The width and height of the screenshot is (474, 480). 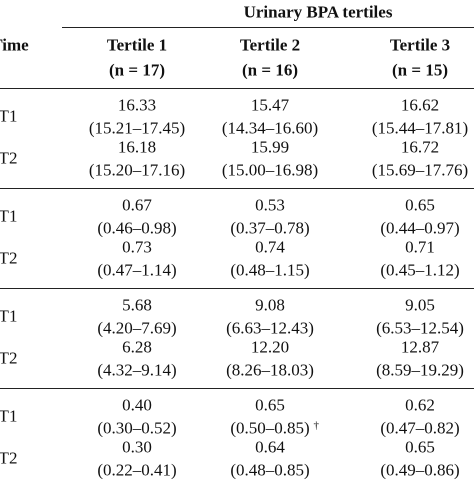 I want to click on column-n: (n = 17), so click(x=137, y=70).